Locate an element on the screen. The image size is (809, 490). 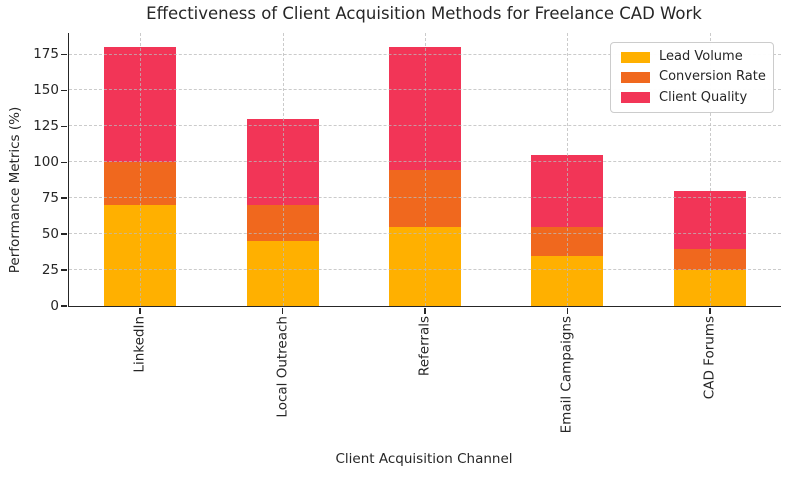
legend-item: Lead Volume is located at coordinates (692, 57).